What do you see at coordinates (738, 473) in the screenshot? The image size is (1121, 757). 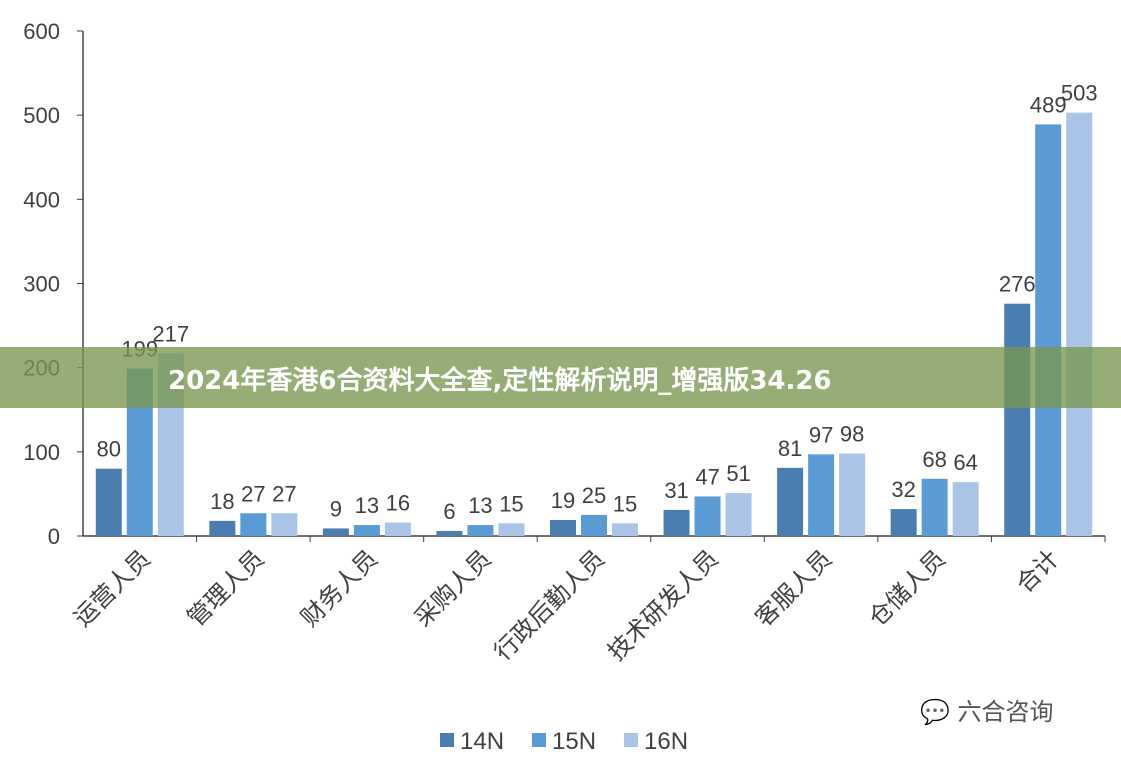 I see `data-label: 51` at bounding box center [738, 473].